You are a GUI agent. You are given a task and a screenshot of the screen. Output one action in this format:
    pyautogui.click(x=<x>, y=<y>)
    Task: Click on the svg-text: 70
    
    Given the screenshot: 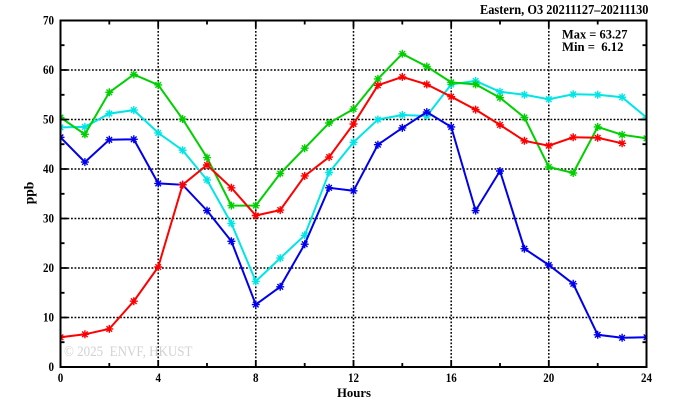 What is the action you would take?
    pyautogui.click(x=48, y=20)
    